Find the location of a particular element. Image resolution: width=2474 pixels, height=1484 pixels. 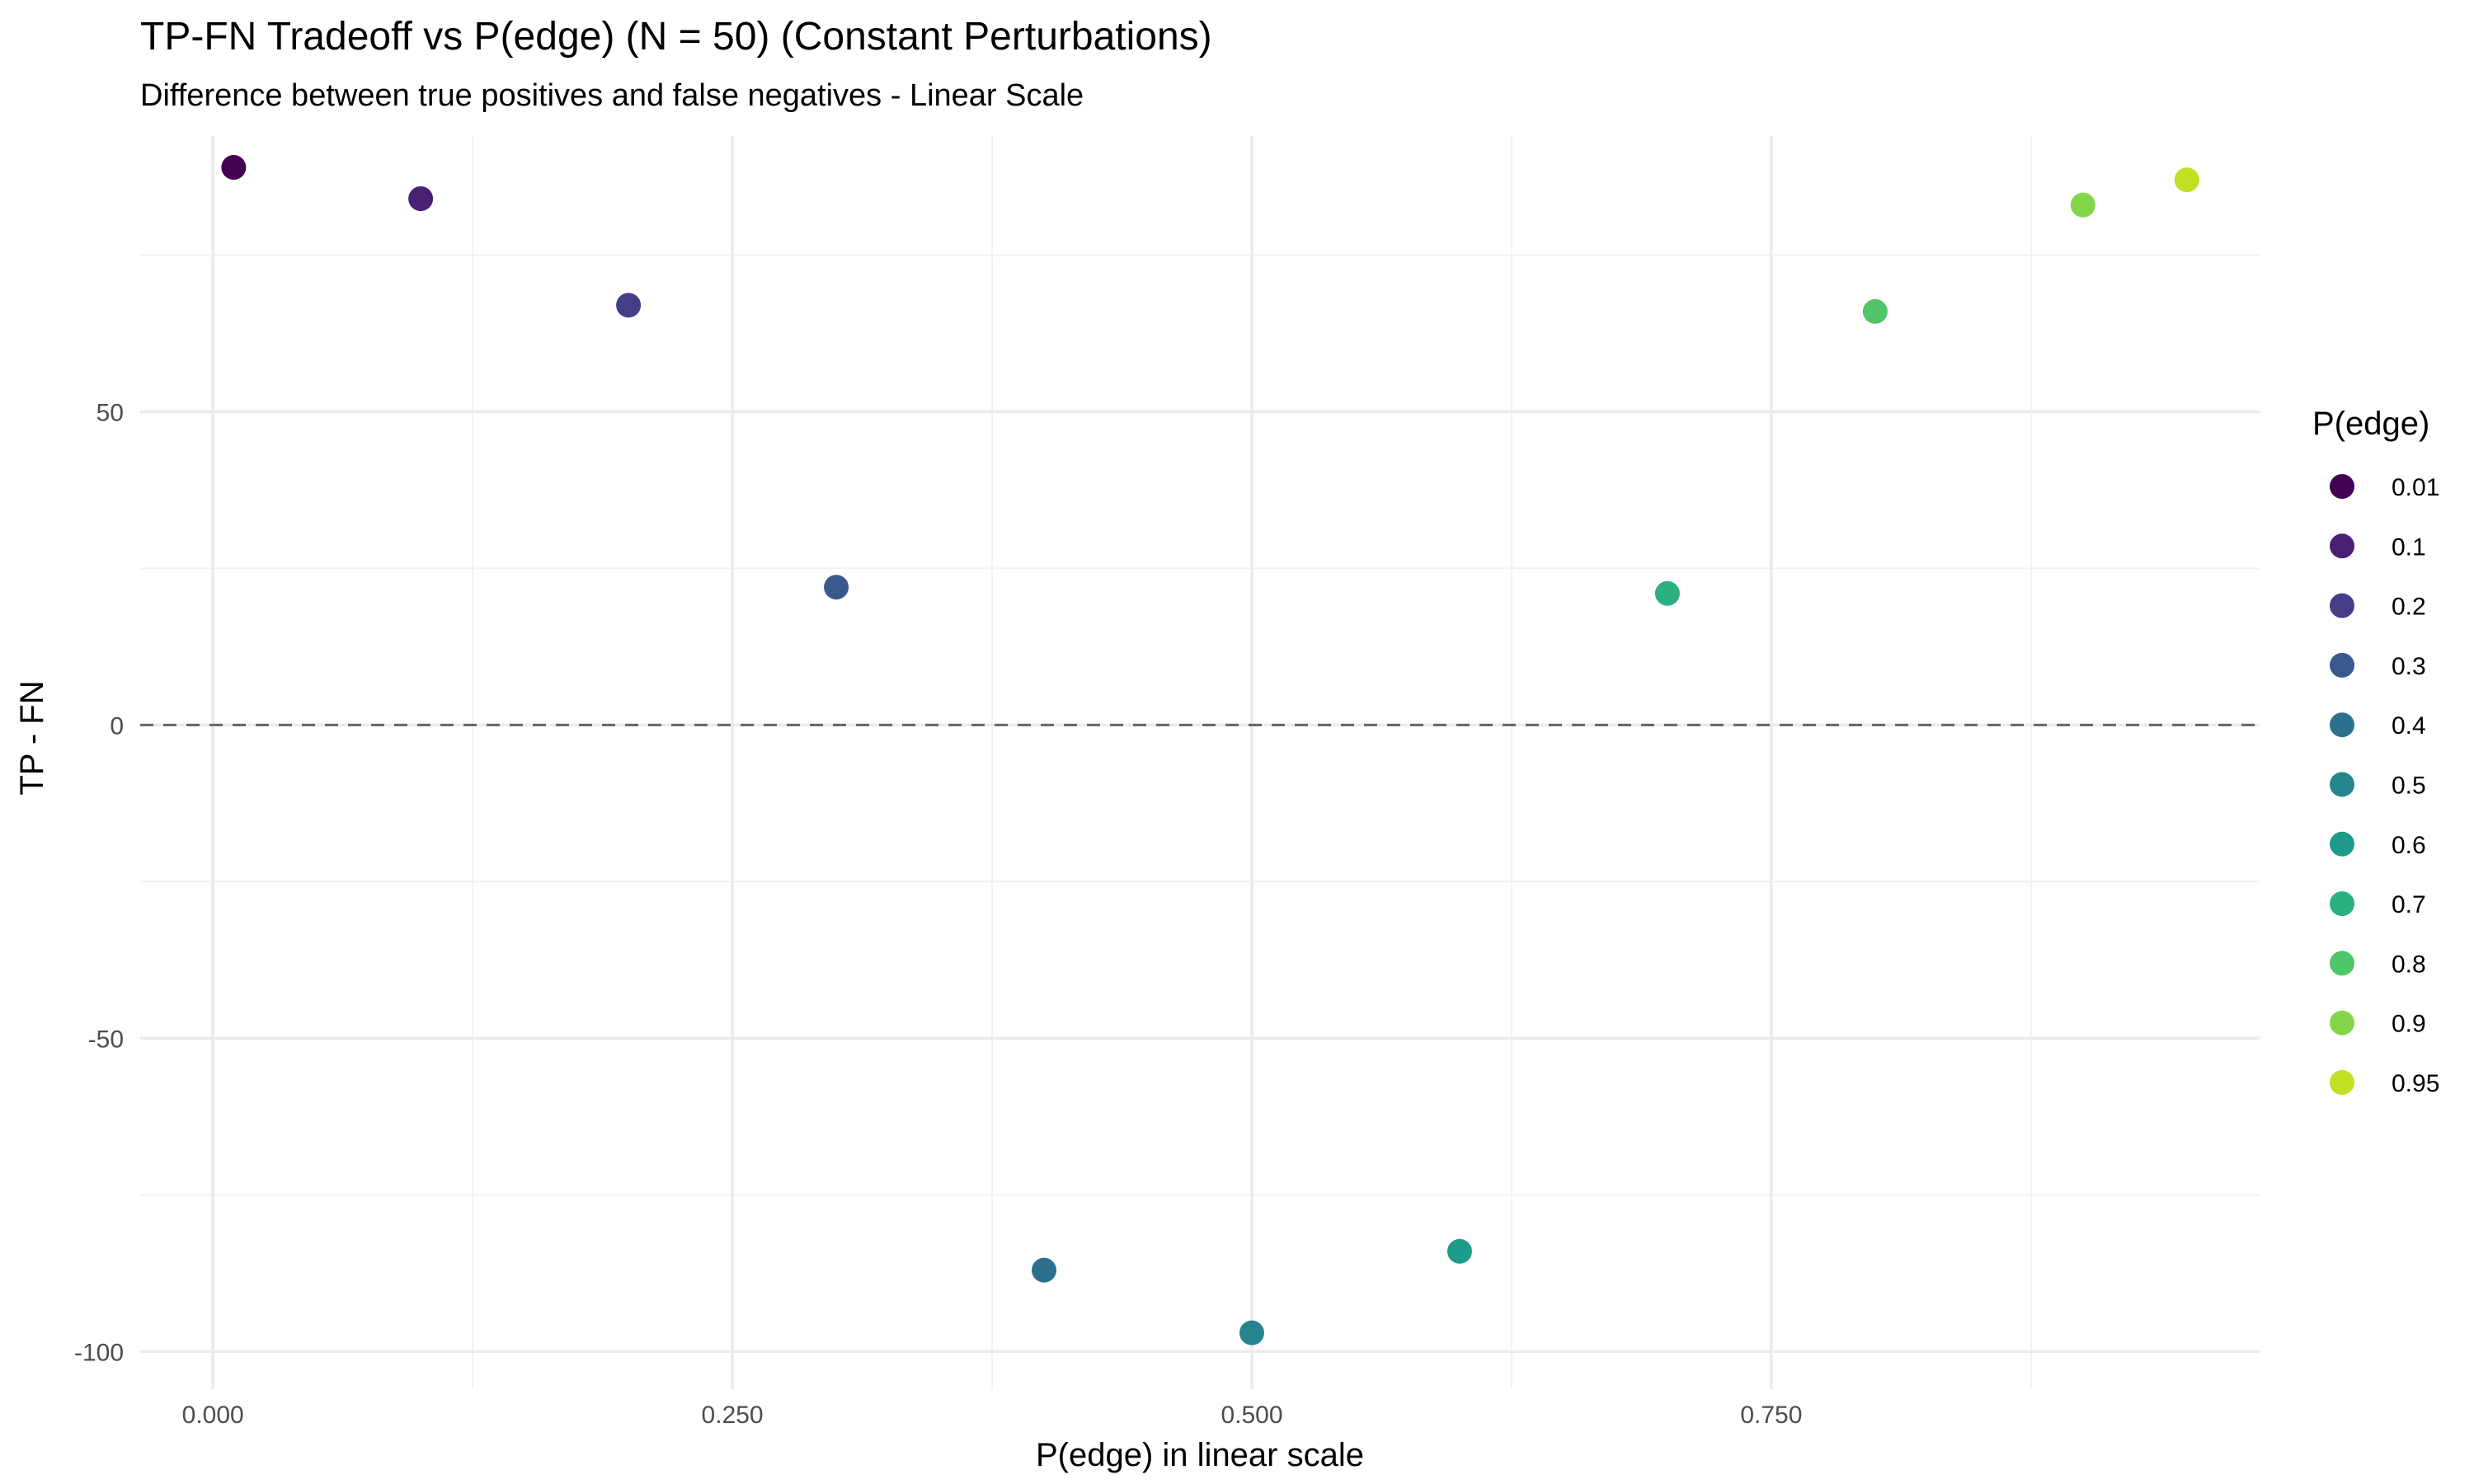

x-tick-label: 0.250 is located at coordinates (733, 1415).